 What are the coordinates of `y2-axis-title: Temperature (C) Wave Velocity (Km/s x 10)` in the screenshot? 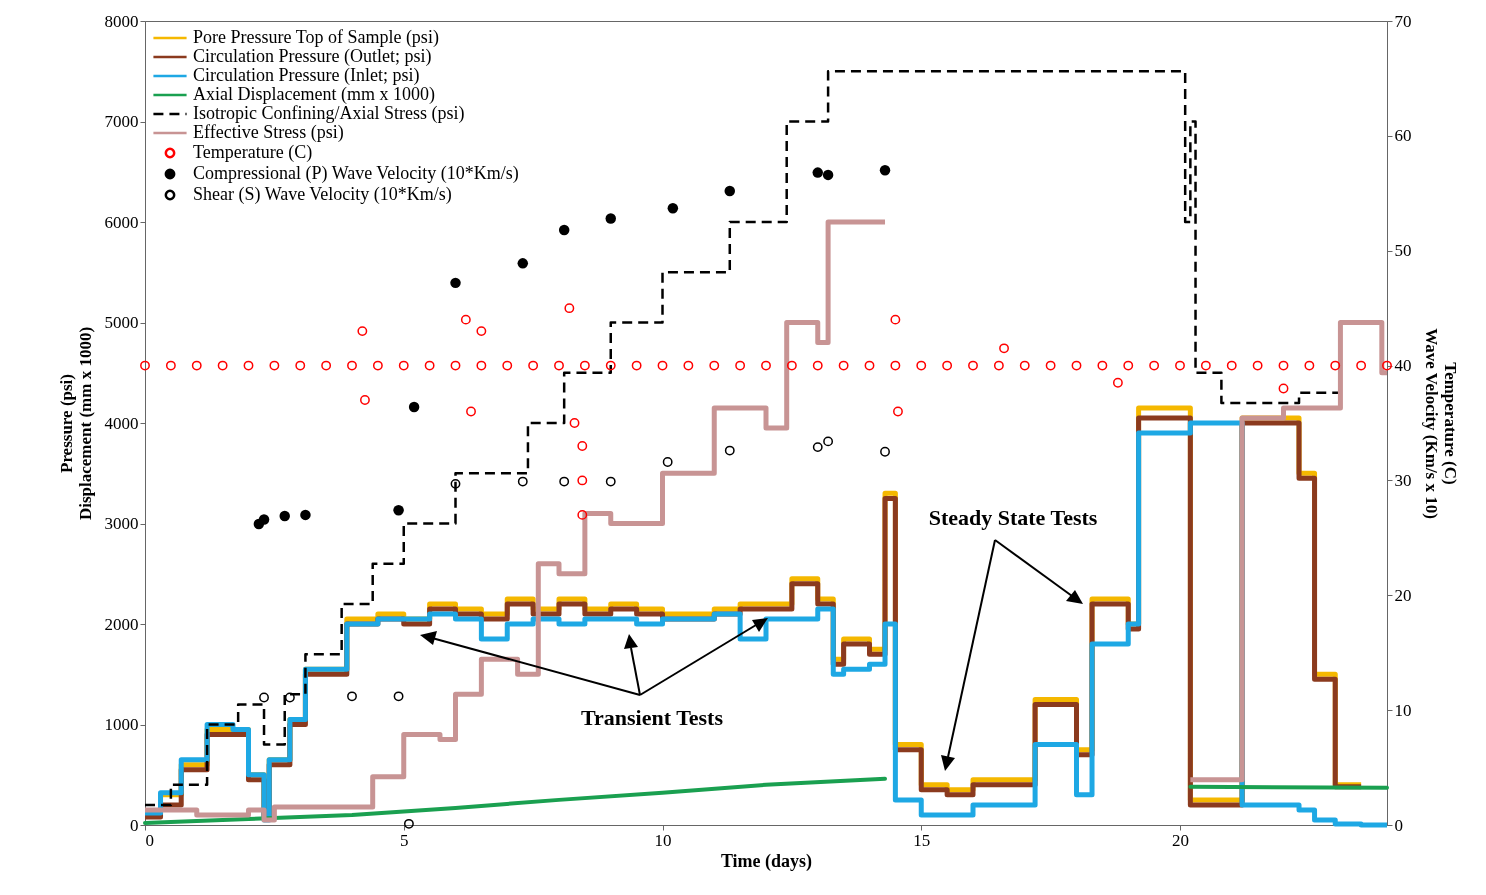 It's located at (1440, 423).